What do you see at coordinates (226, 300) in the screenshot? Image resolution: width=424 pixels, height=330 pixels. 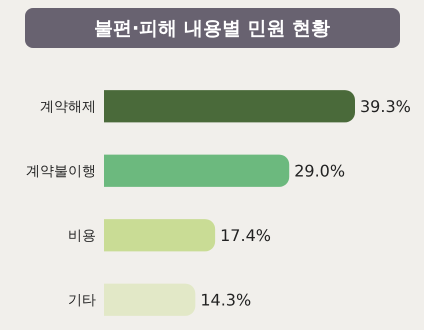 I see `data-label: 14.3%` at bounding box center [226, 300].